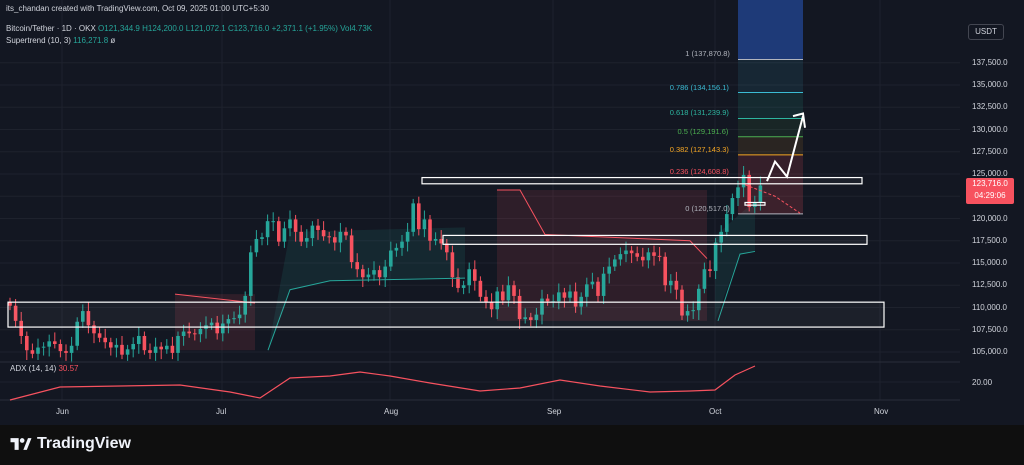 The width and height of the screenshot is (1024, 465). I want to click on price-tick-label: 117,500.0, so click(989, 240).